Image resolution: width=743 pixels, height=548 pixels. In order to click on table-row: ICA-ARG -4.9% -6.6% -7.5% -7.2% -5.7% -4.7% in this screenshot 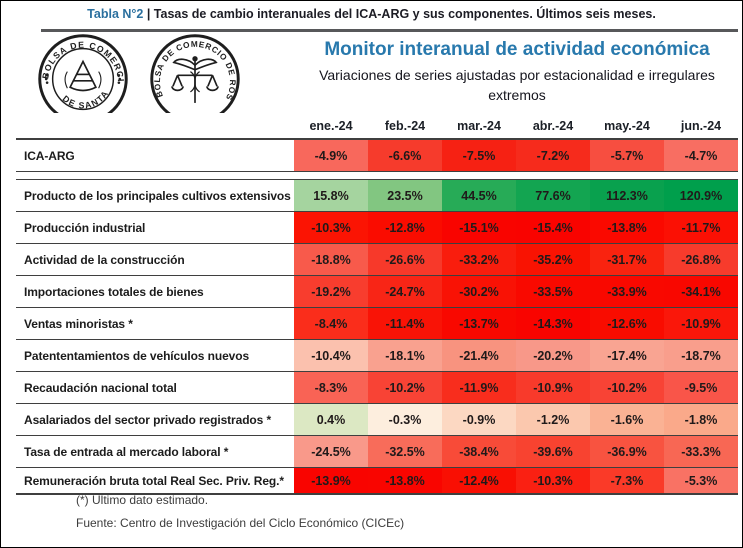, I will do `click(377, 155)`.